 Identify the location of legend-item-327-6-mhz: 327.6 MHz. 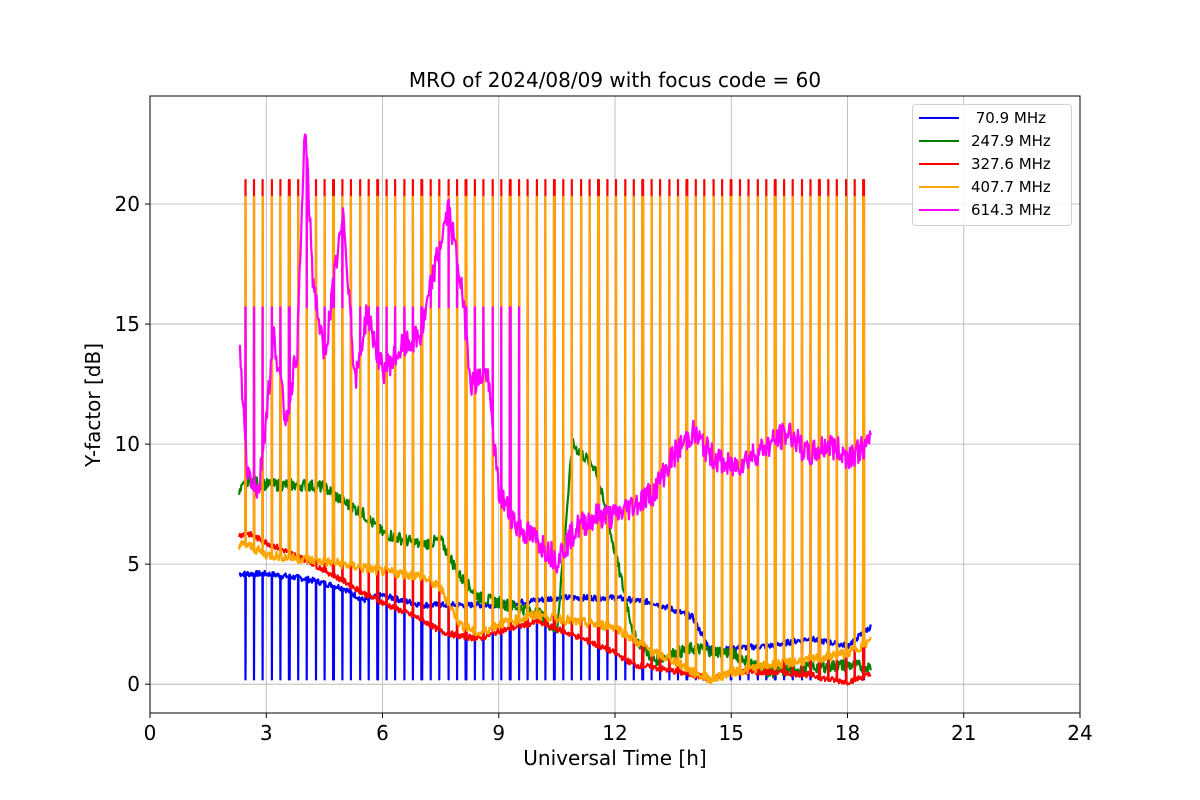
(985, 164).